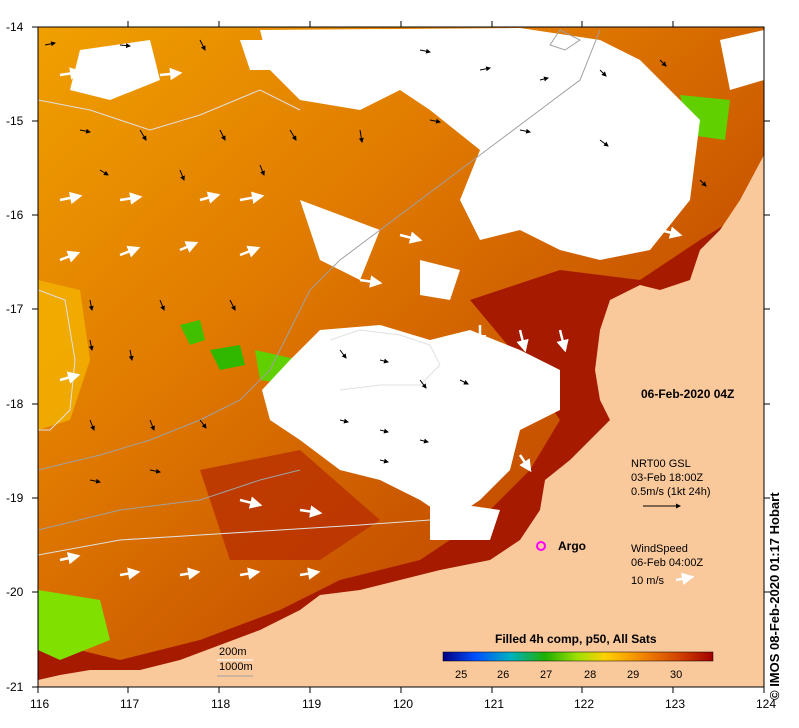 This screenshot has width=799, height=728. I want to click on svg-text: 1000m, so click(236, 667).